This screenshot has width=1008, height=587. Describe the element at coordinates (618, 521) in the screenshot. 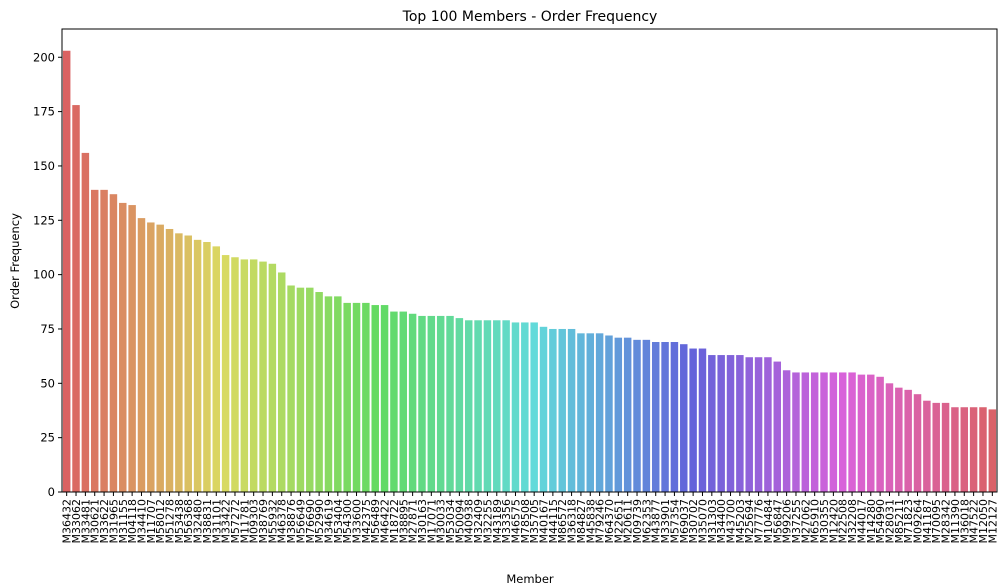

I see `x-tick-label: M22651` at that location.